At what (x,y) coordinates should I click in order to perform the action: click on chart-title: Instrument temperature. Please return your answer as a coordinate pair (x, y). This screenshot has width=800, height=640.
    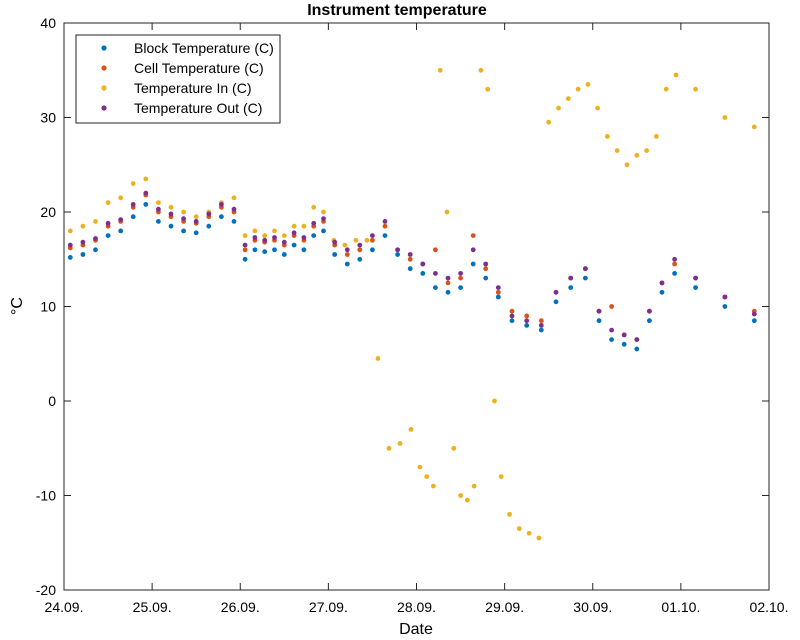
    Looking at the image, I should click on (397, 10).